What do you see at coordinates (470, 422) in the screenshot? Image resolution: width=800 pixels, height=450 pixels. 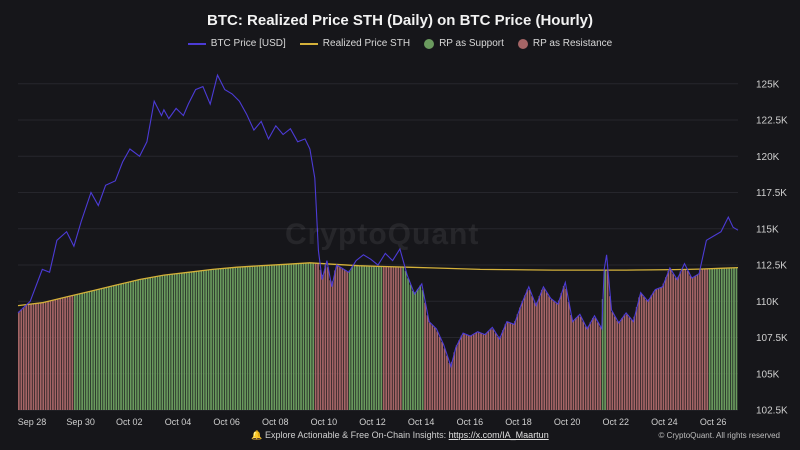 I see `x-tick-label: Oct 16` at bounding box center [470, 422].